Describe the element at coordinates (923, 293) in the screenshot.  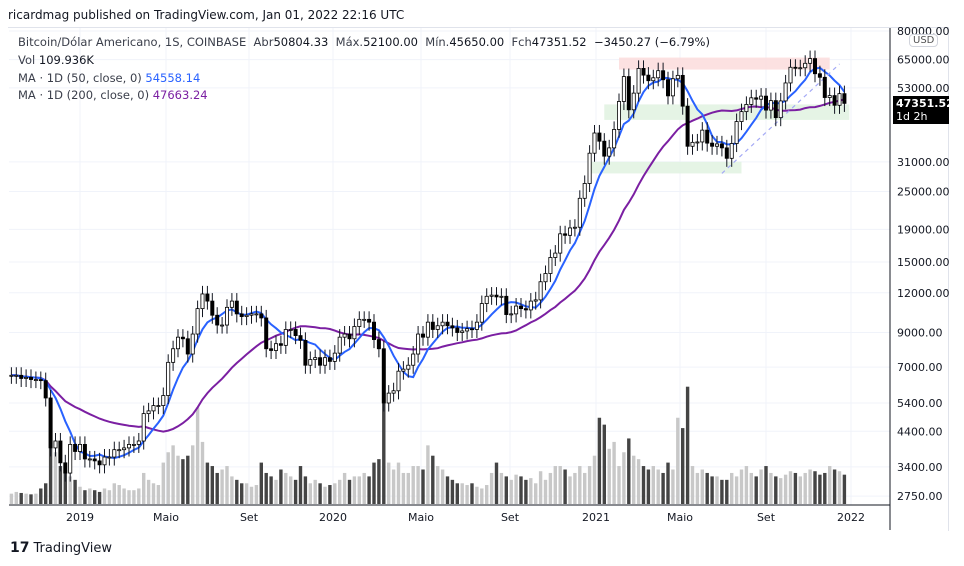
I see `price-tick: 12000.00` at that location.